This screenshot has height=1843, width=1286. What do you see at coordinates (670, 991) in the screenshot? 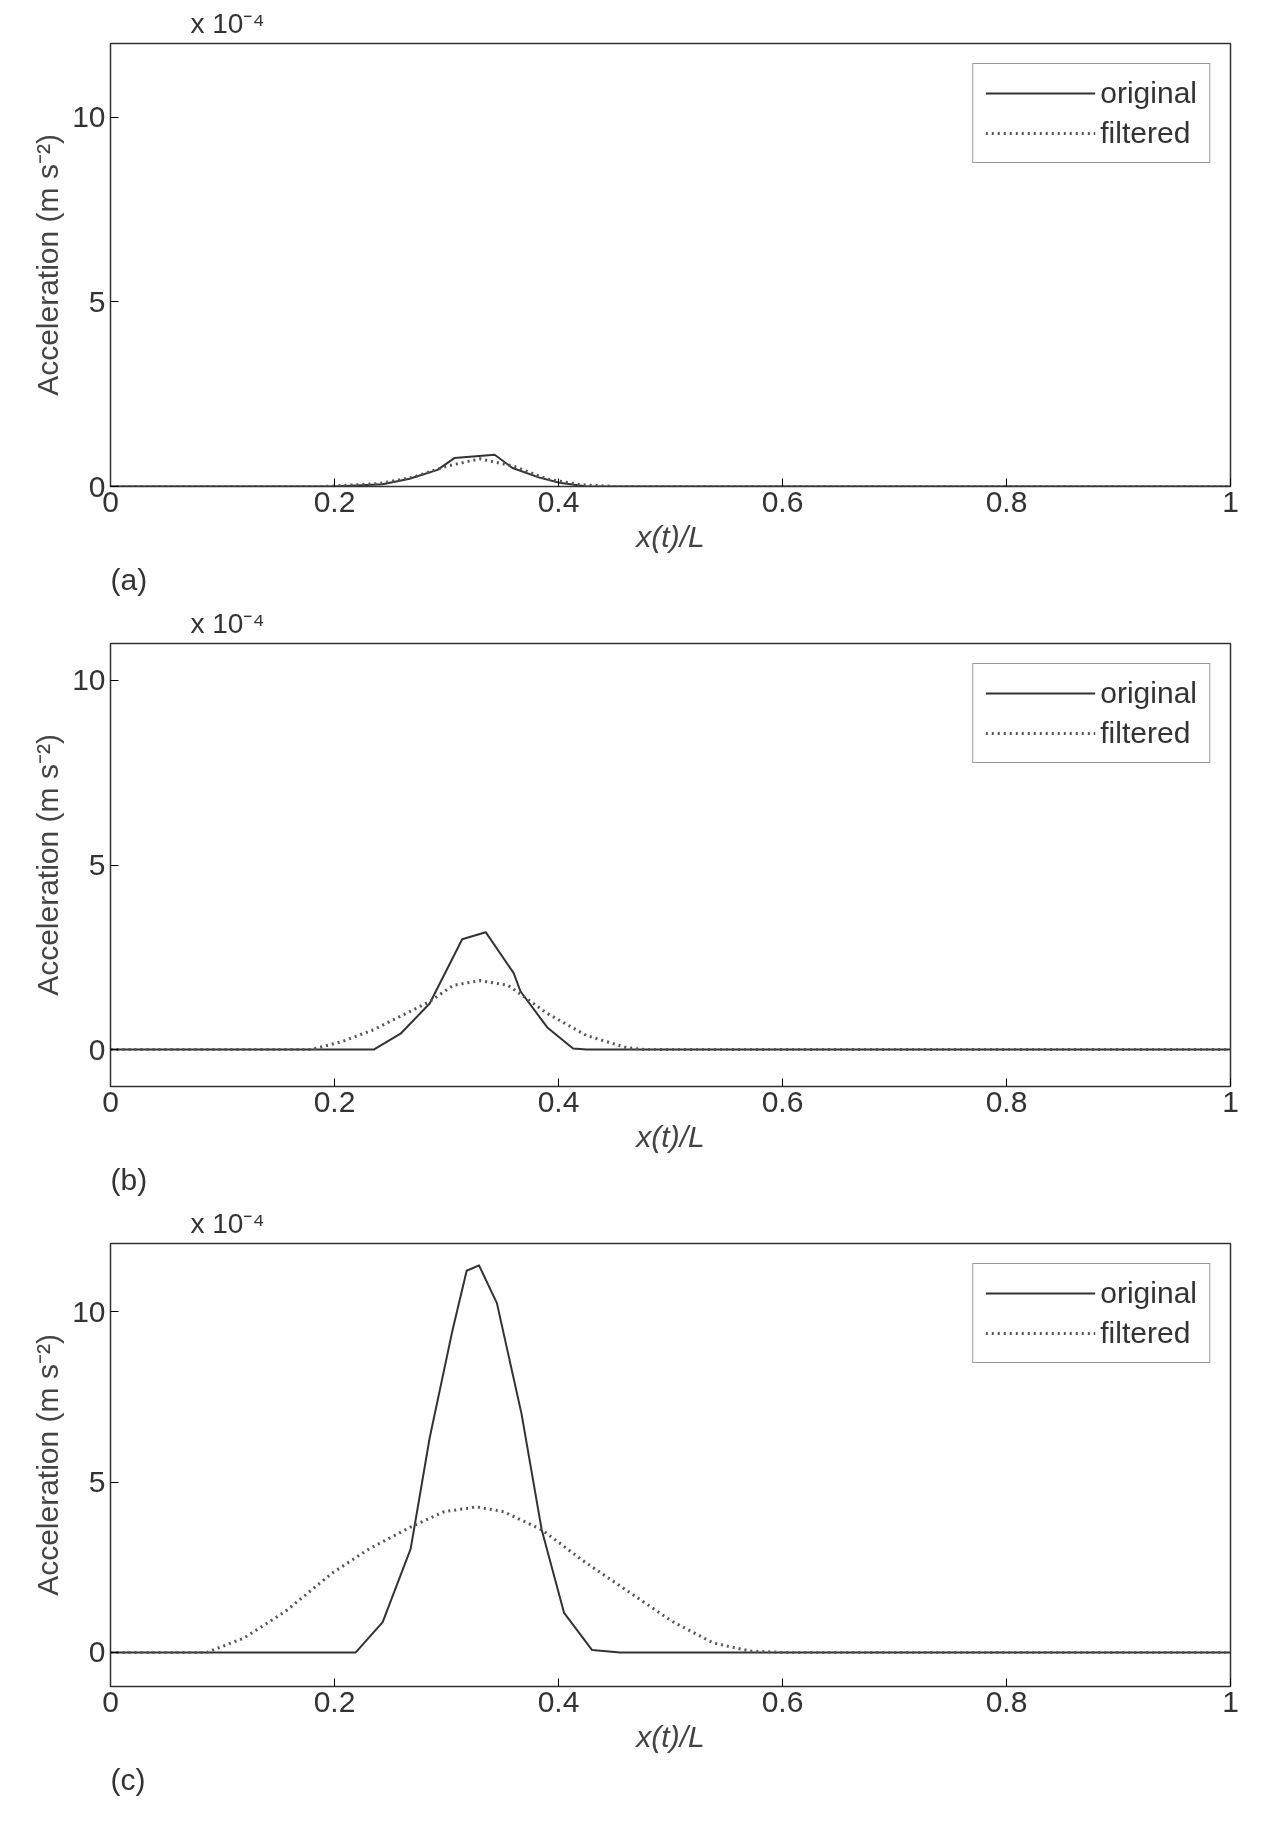
I see `line-series` at bounding box center [670, 991].